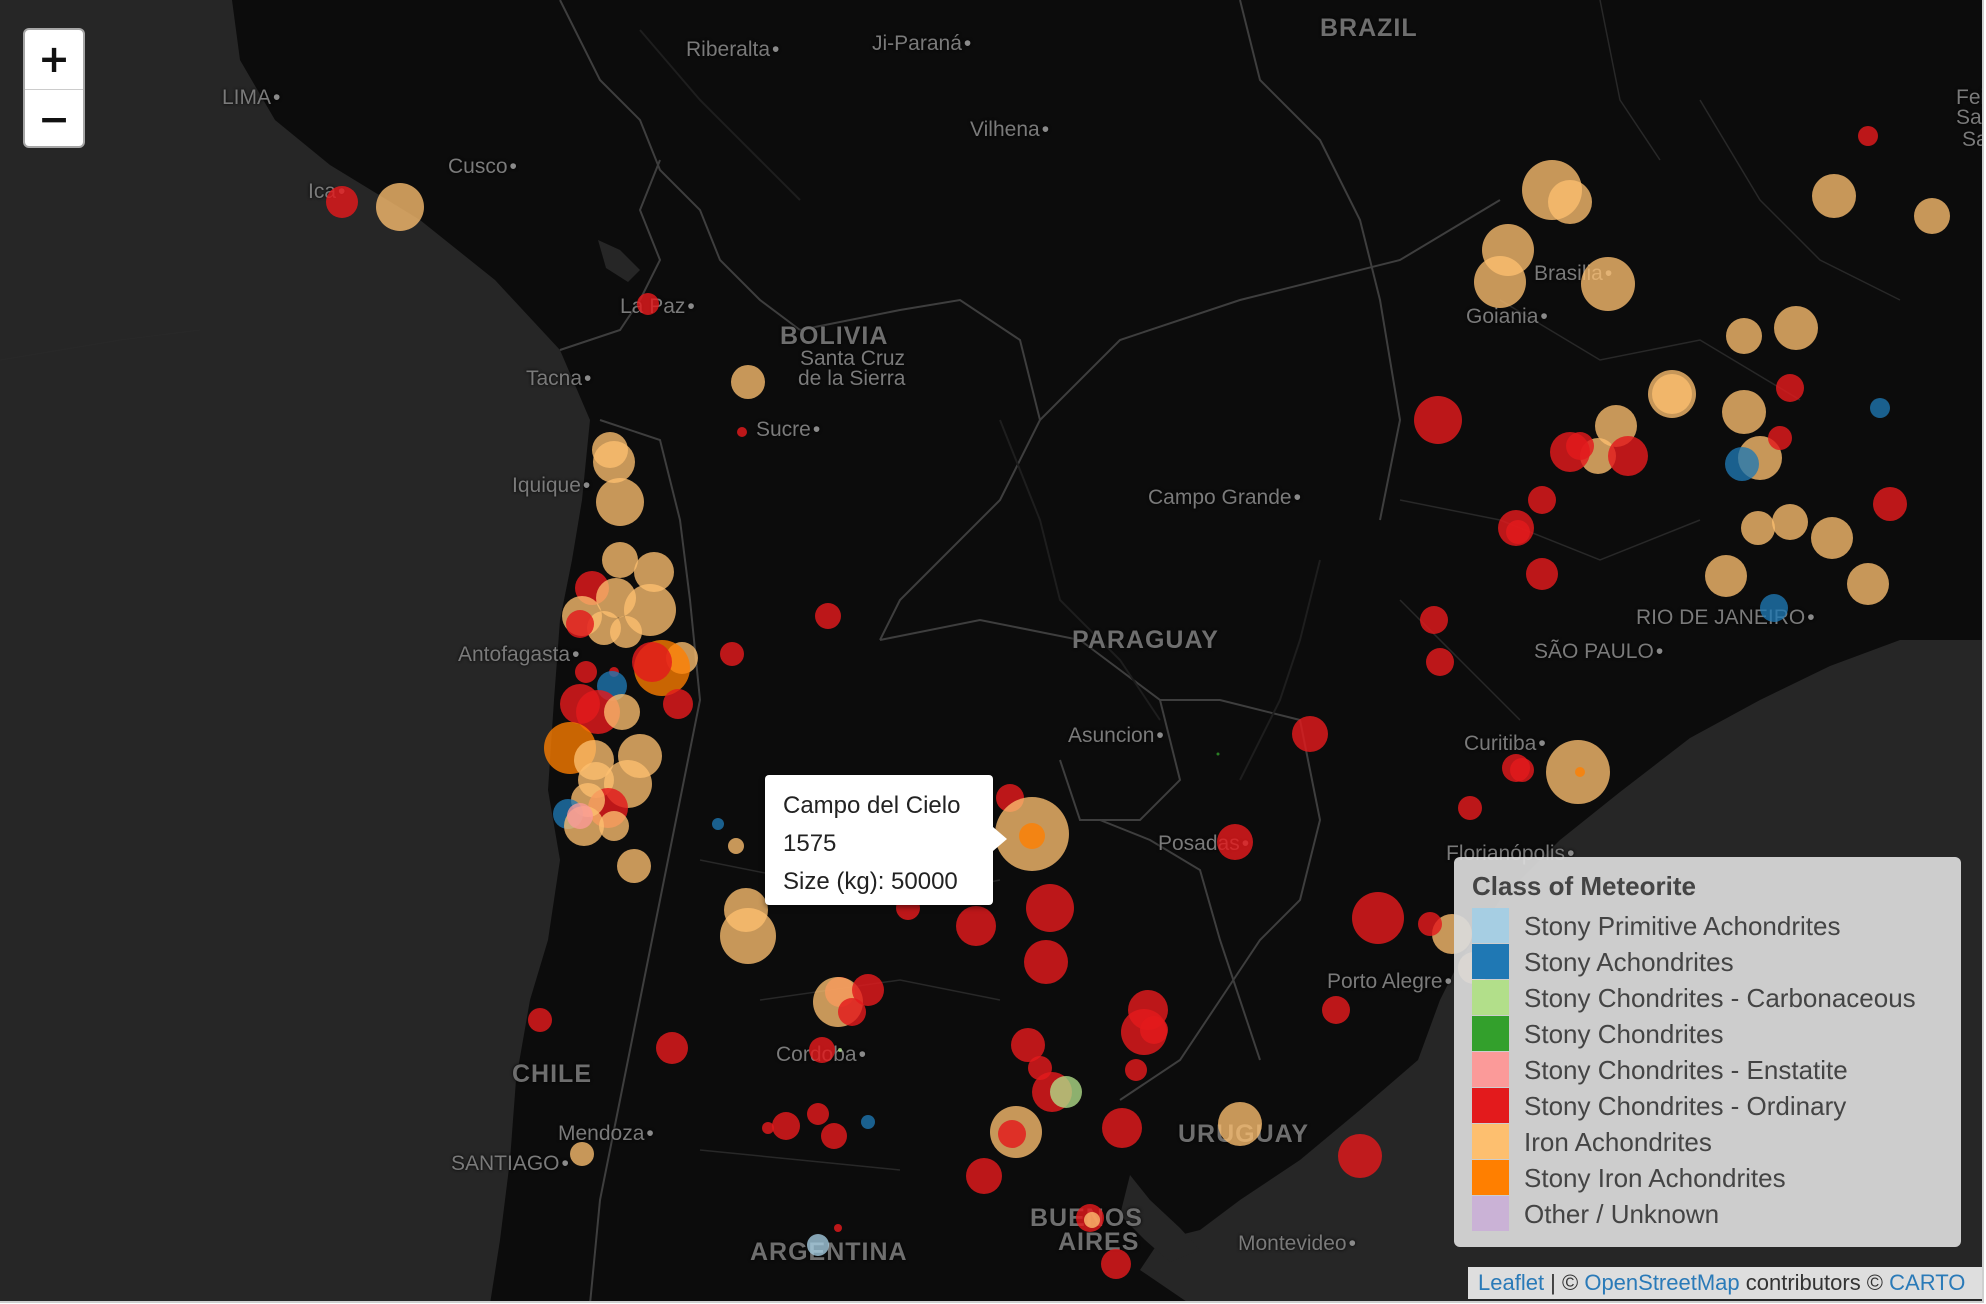 The height and width of the screenshot is (1304, 1986). What do you see at coordinates (1707, 1070) in the screenshot?
I see `legend-item: Stony Chondrites - Enstatite` at bounding box center [1707, 1070].